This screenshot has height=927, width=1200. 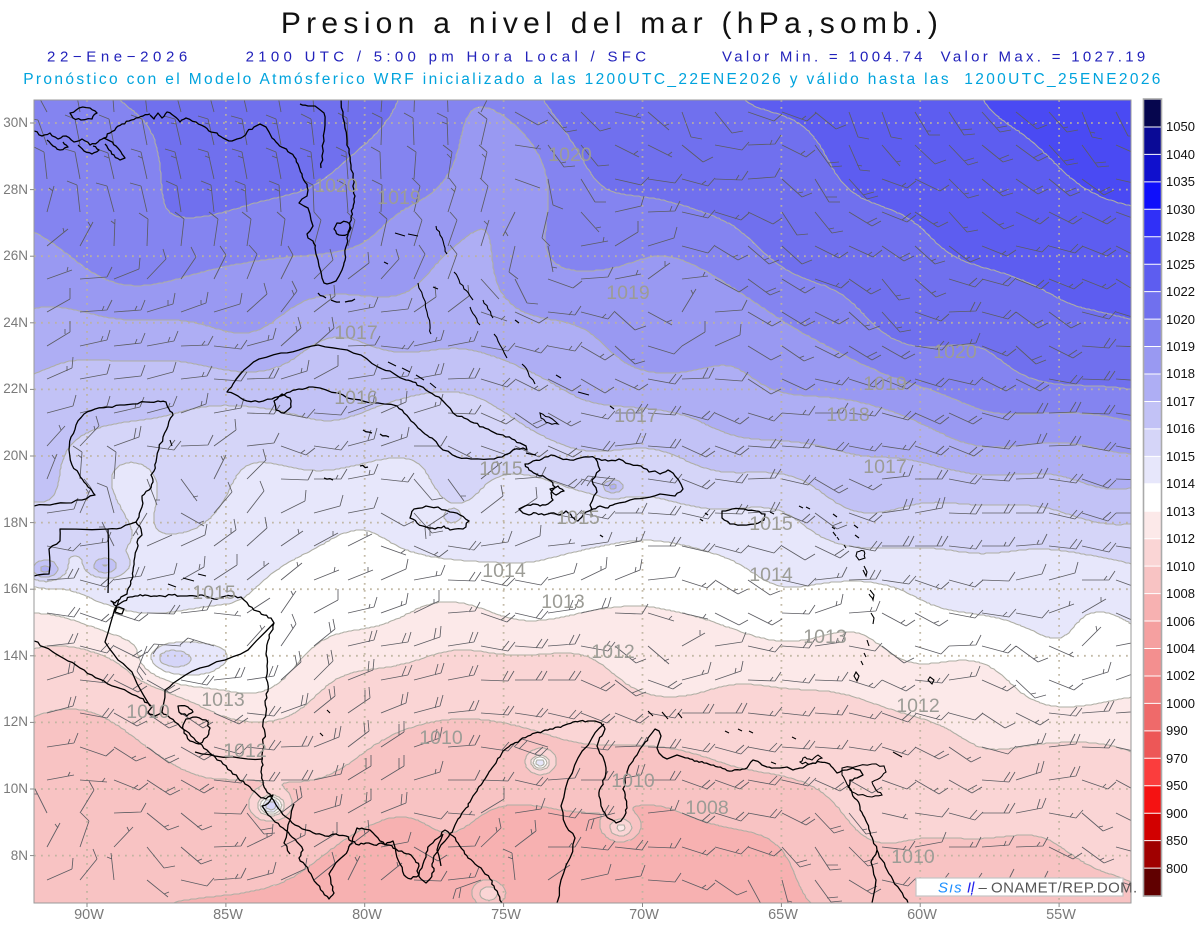 I want to click on svg-text: 8N, so click(x=19, y=855).